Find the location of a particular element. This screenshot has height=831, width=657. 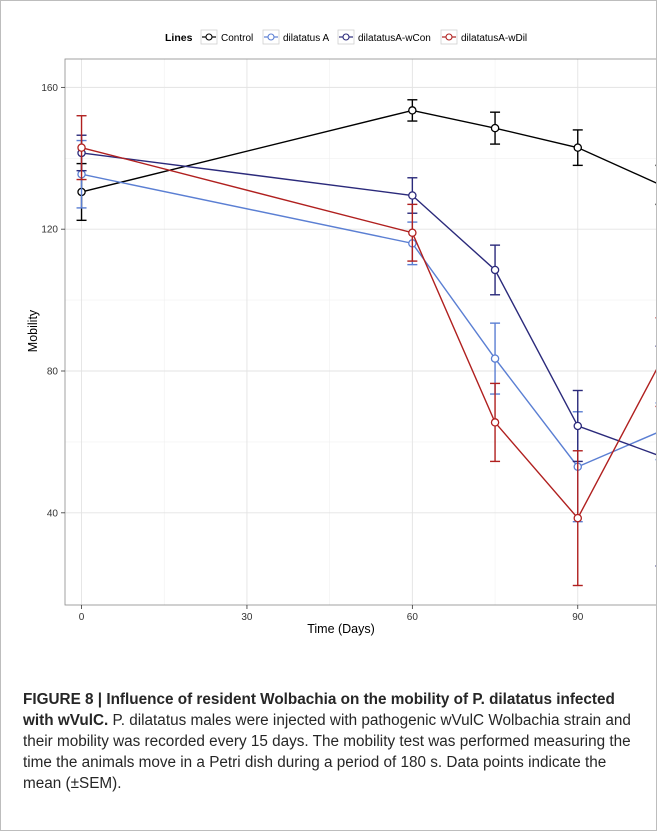

legend-label: Control is located at coordinates (237, 38).